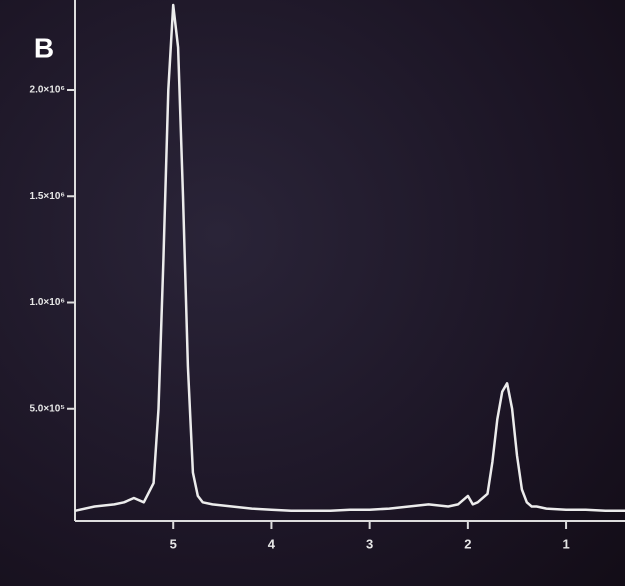 The image size is (625, 586). What do you see at coordinates (272, 543) in the screenshot?
I see `x-tick-label: 4` at bounding box center [272, 543].